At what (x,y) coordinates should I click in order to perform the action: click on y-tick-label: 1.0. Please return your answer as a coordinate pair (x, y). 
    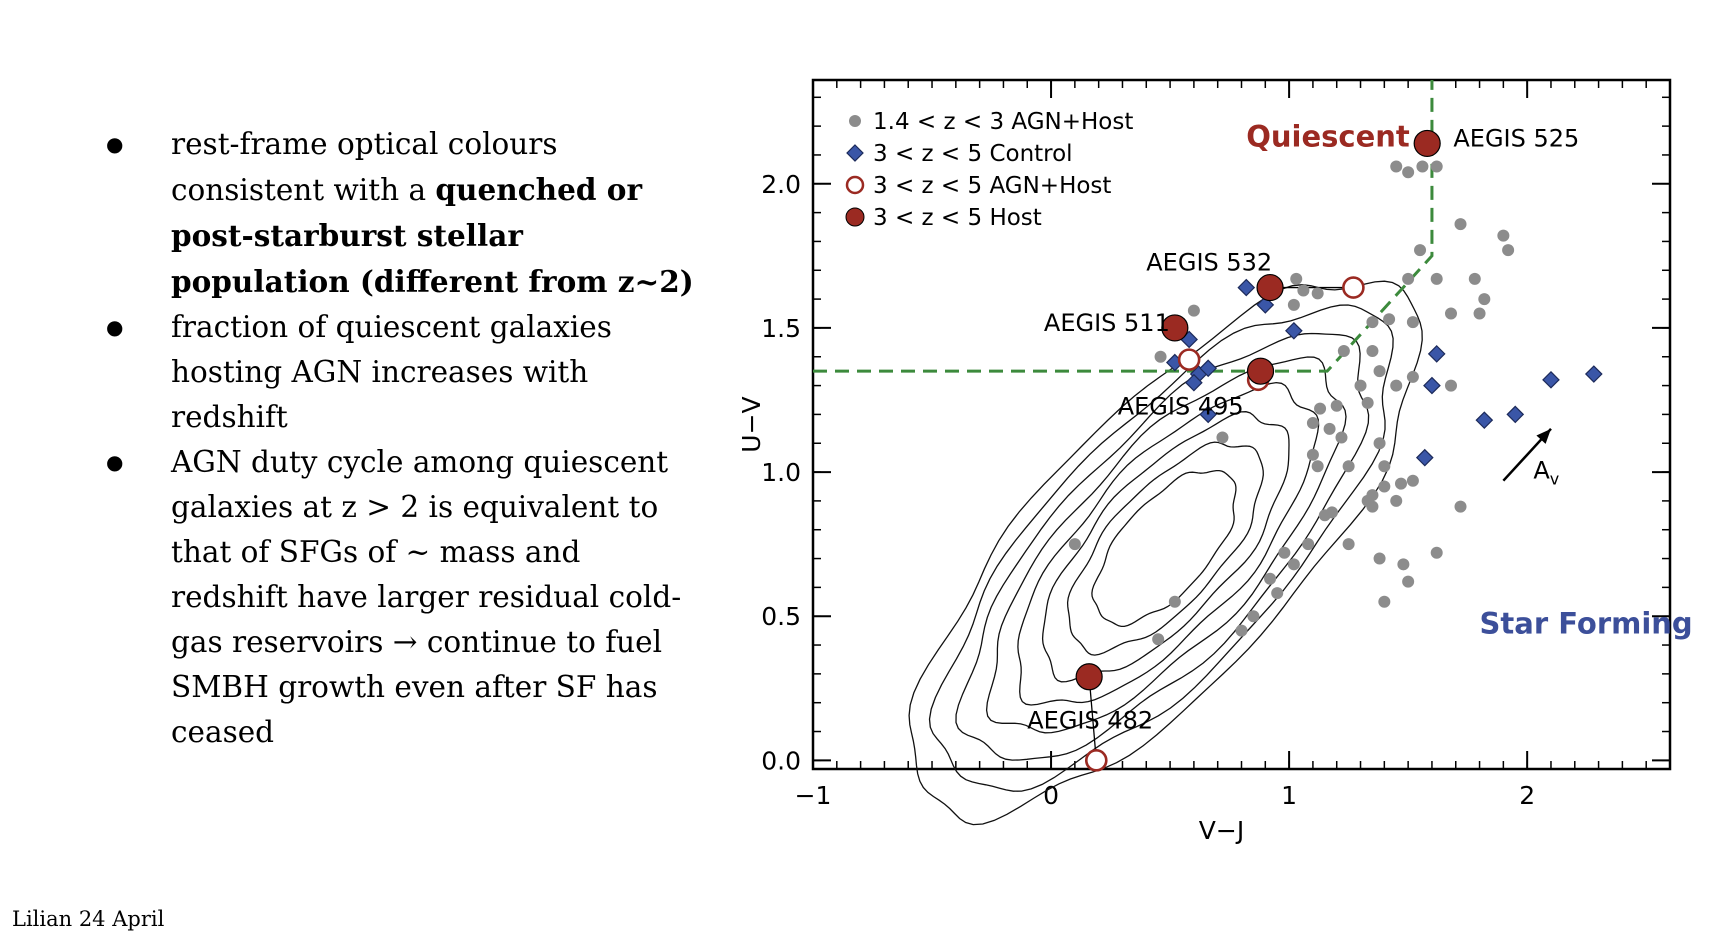
    Looking at the image, I should click on (781, 472).